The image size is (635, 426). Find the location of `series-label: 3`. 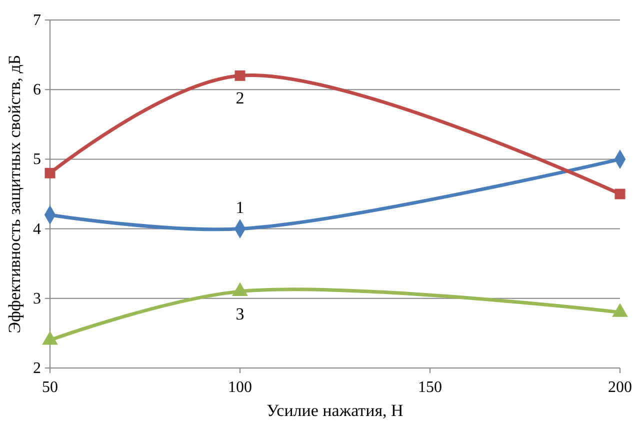

series-label: 3 is located at coordinates (240, 314).